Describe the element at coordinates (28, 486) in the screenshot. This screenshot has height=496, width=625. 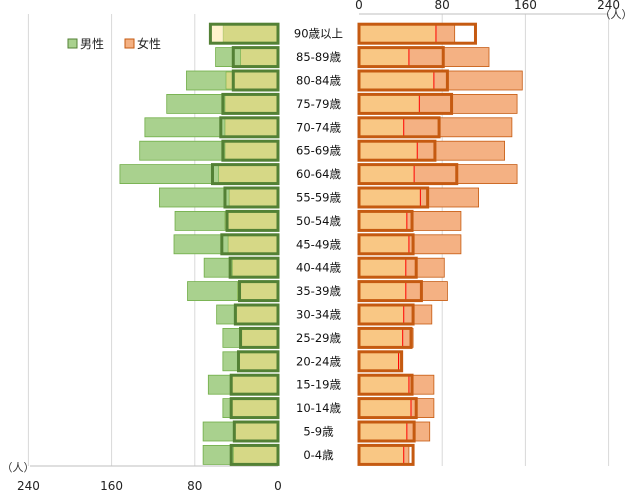
I see `x-tick-left: 240` at that location.